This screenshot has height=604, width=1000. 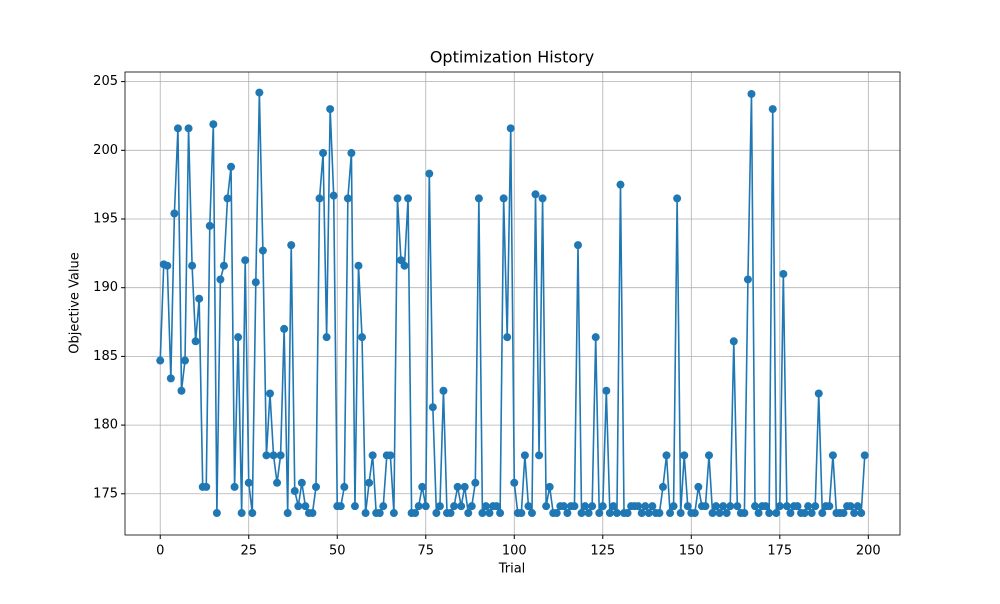 What do you see at coordinates (105, 425) in the screenshot?
I see `y-tick-label: 180` at bounding box center [105, 425].